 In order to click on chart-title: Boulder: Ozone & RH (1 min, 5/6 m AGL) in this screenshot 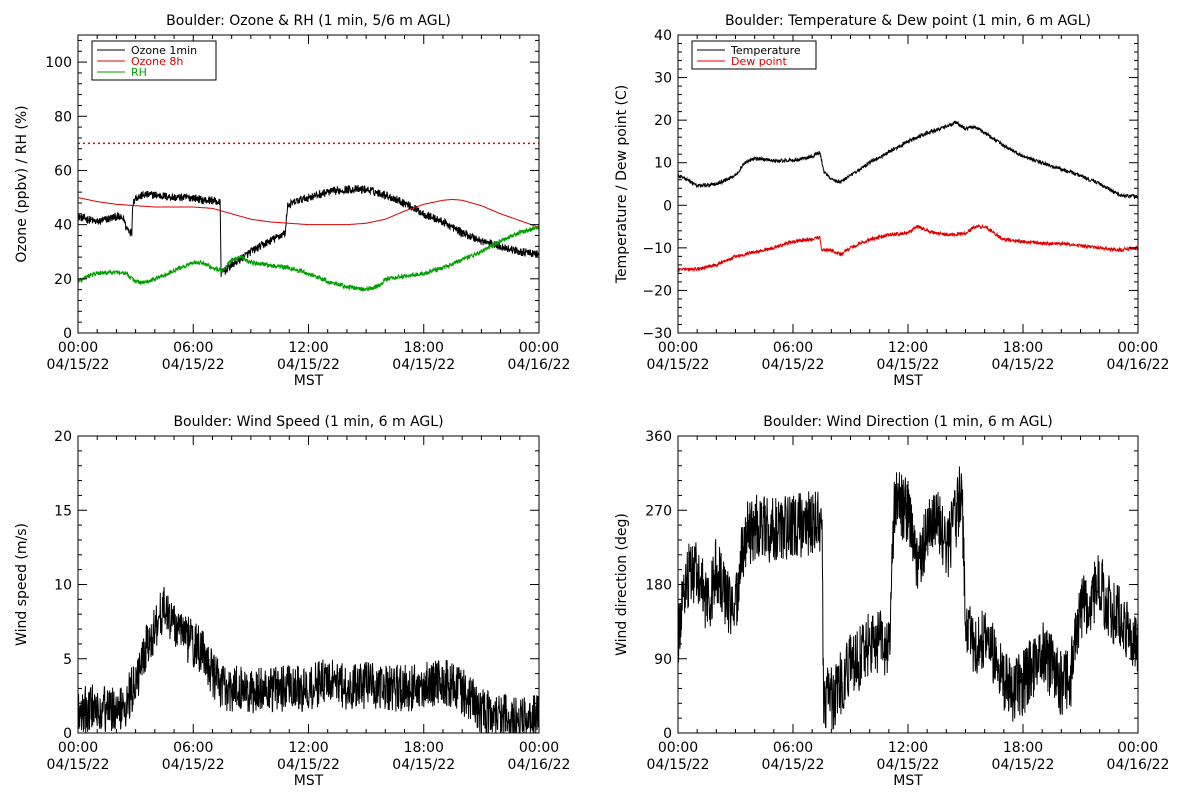, I will do `click(308, 21)`.